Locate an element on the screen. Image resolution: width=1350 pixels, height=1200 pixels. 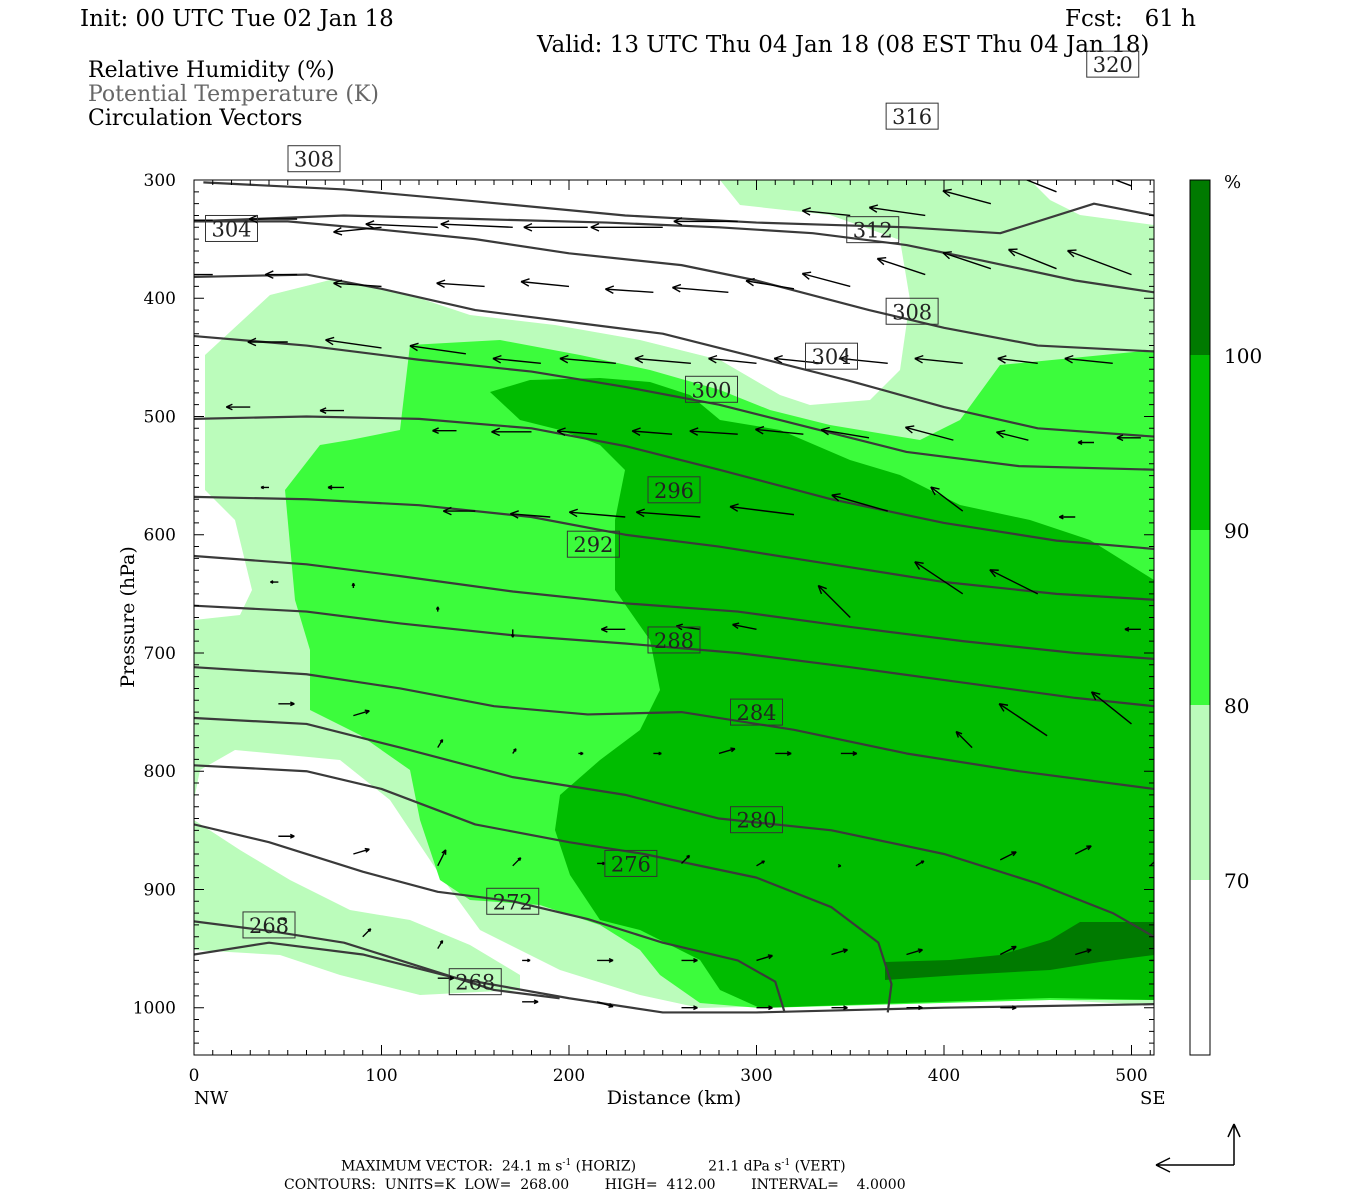
svg-text: 284 is located at coordinates (756, 713).